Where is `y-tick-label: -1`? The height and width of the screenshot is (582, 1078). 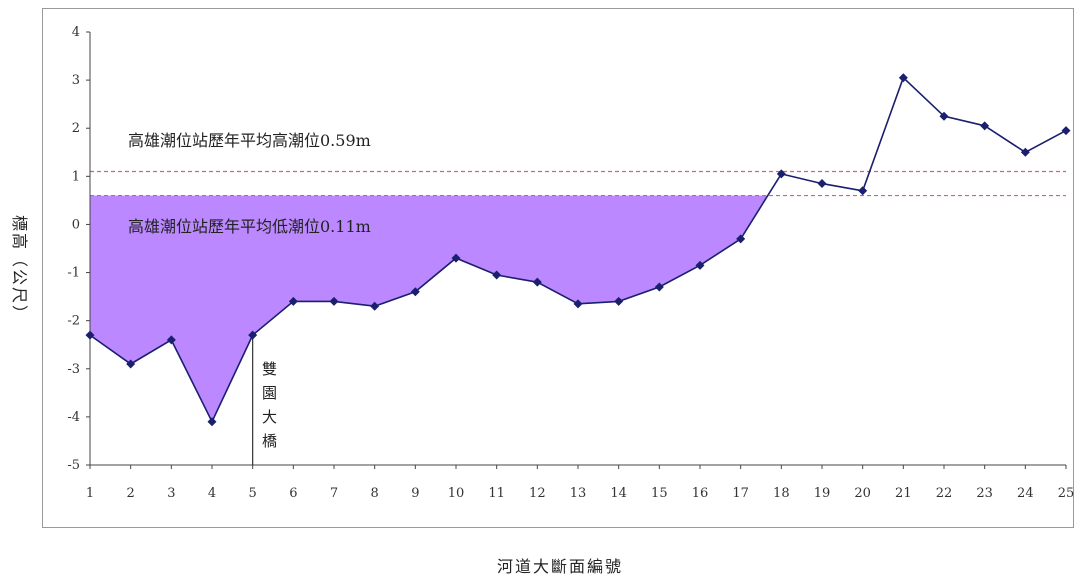 y-tick-label: -1 is located at coordinates (73, 273).